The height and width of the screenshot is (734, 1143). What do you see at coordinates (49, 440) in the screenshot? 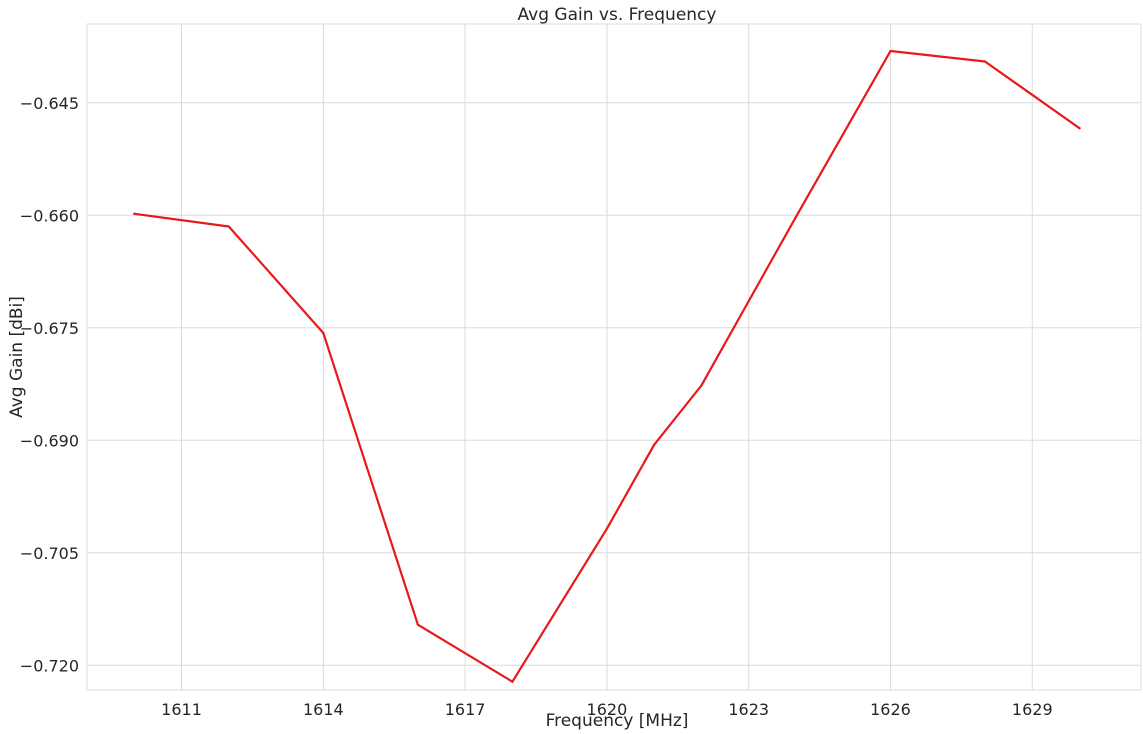
I see `y-tick-label: −0.690` at bounding box center [49, 440].